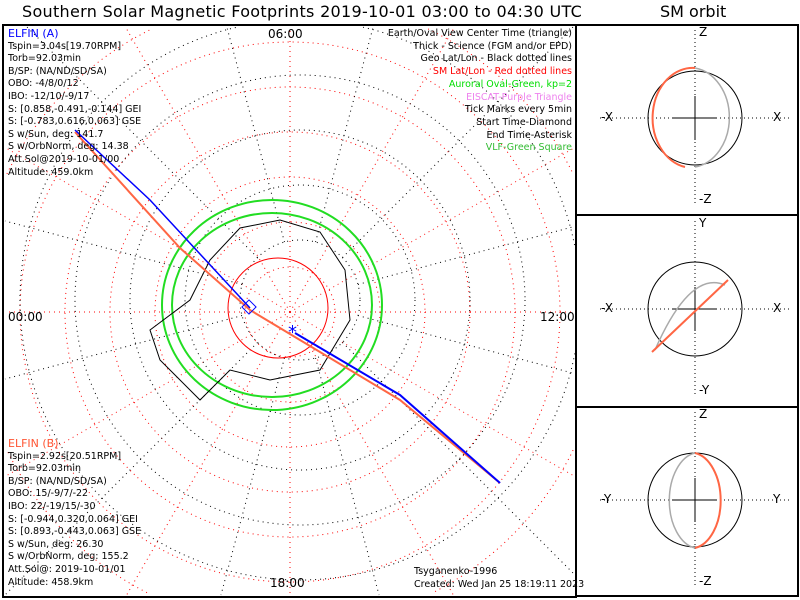  I want to click on orbit-axis-label-left: -Y, so click(606, 499).